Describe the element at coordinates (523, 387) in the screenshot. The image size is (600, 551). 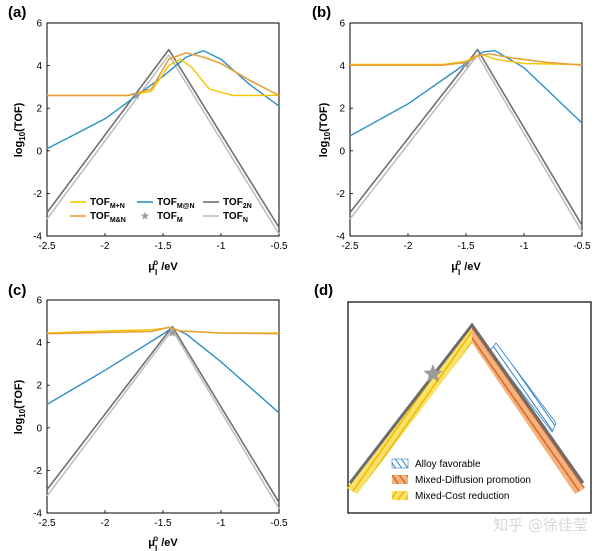
I see `blue-hatched-band` at that location.